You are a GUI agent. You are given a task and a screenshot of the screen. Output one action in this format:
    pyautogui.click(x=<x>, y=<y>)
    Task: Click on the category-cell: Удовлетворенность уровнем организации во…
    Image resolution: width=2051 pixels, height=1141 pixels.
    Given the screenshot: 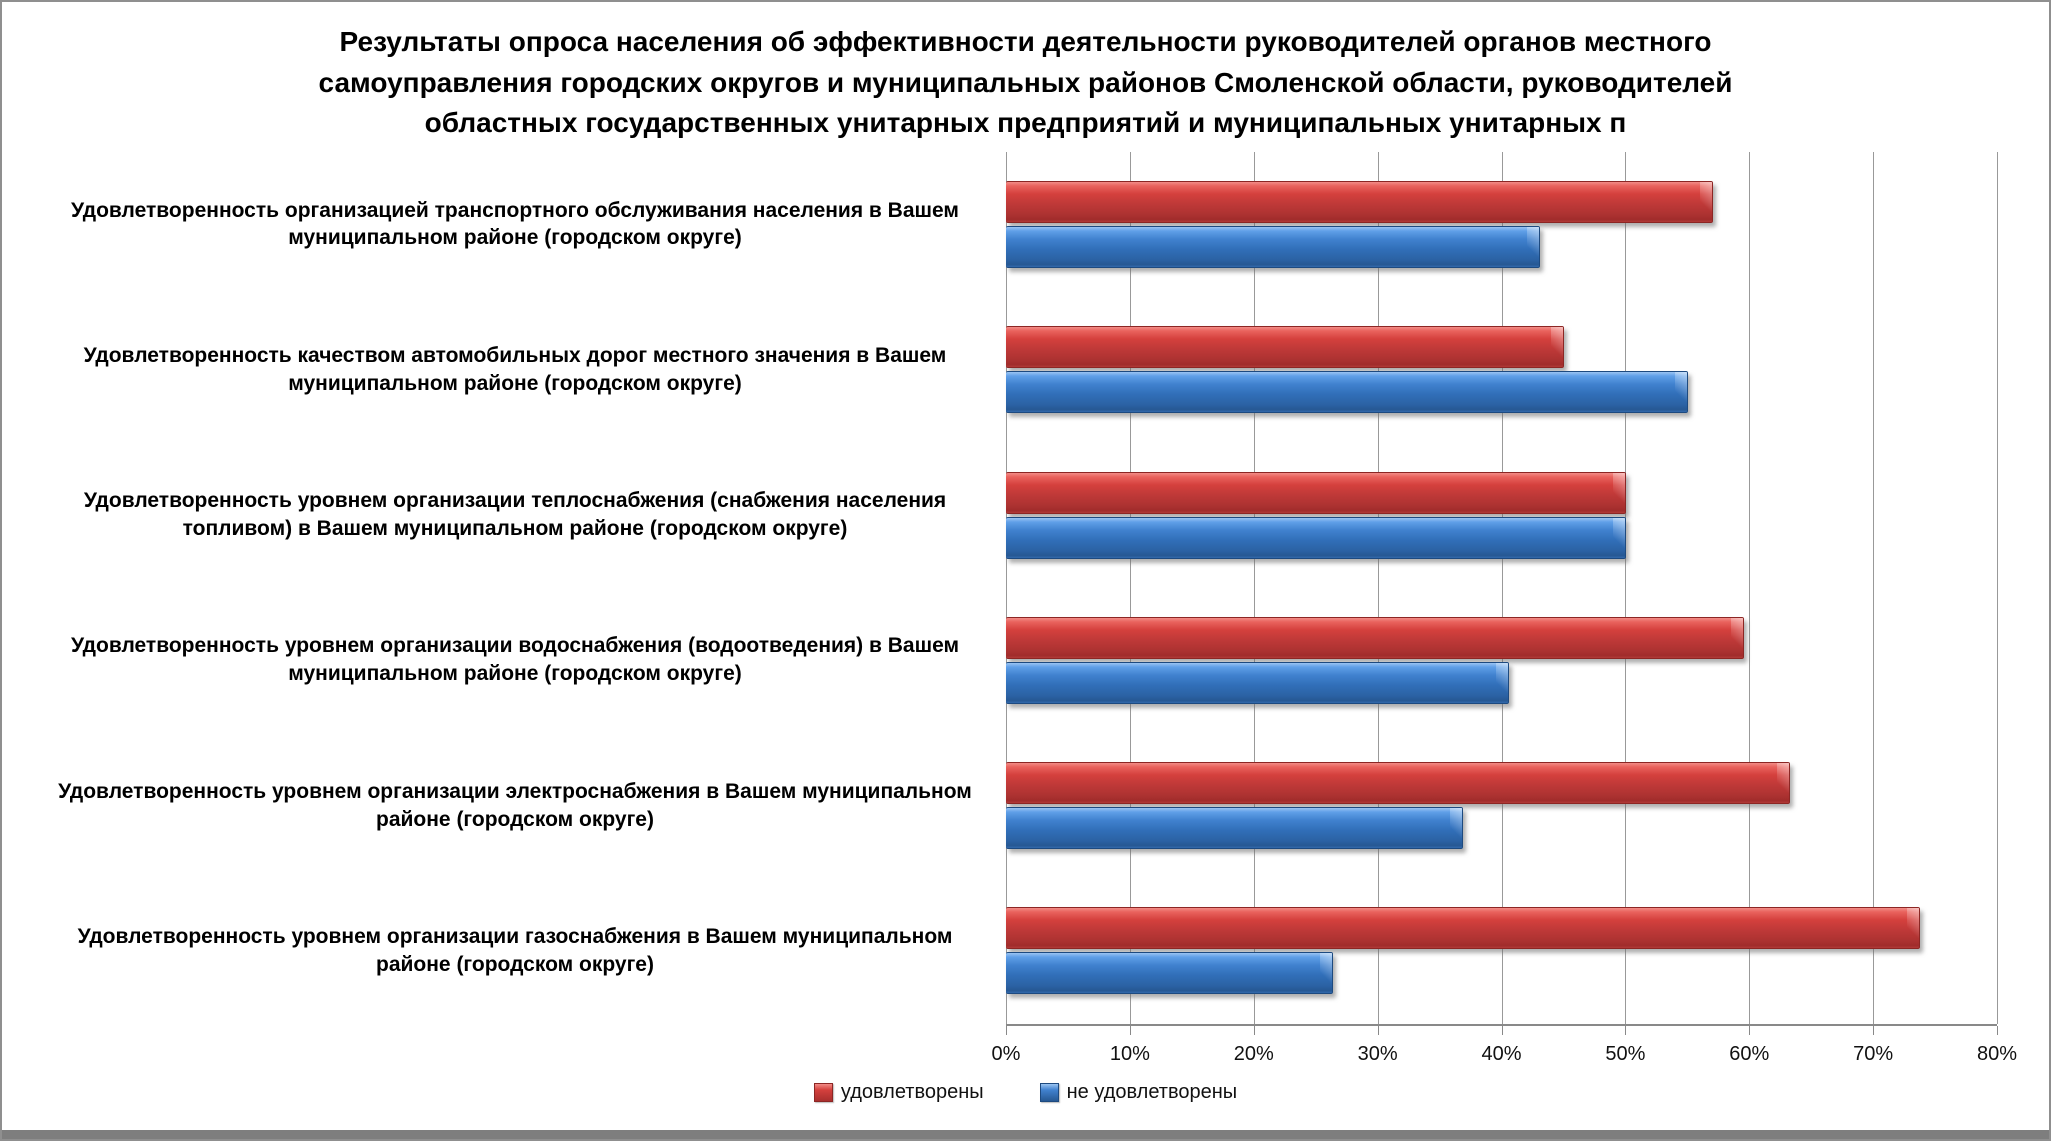 What is the action you would take?
    pyautogui.click(x=496, y=660)
    